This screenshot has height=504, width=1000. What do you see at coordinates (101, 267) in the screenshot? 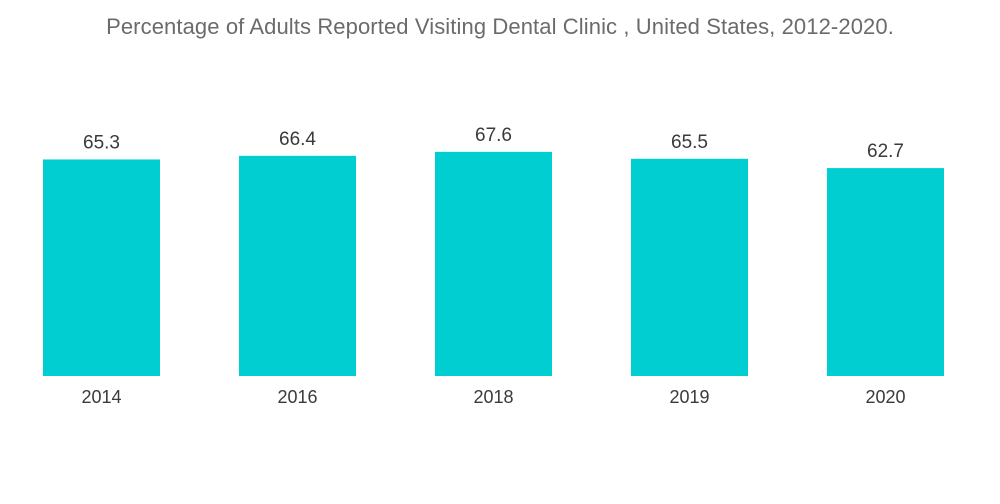
I see `bar-2014` at bounding box center [101, 267].